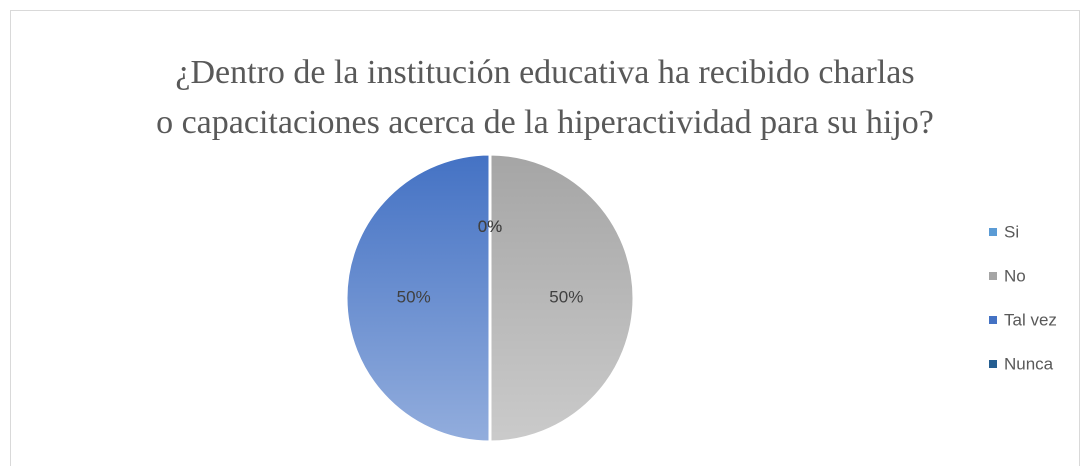 The width and height of the screenshot is (1091, 466). I want to click on legend-label: Nunca, so click(1029, 363).